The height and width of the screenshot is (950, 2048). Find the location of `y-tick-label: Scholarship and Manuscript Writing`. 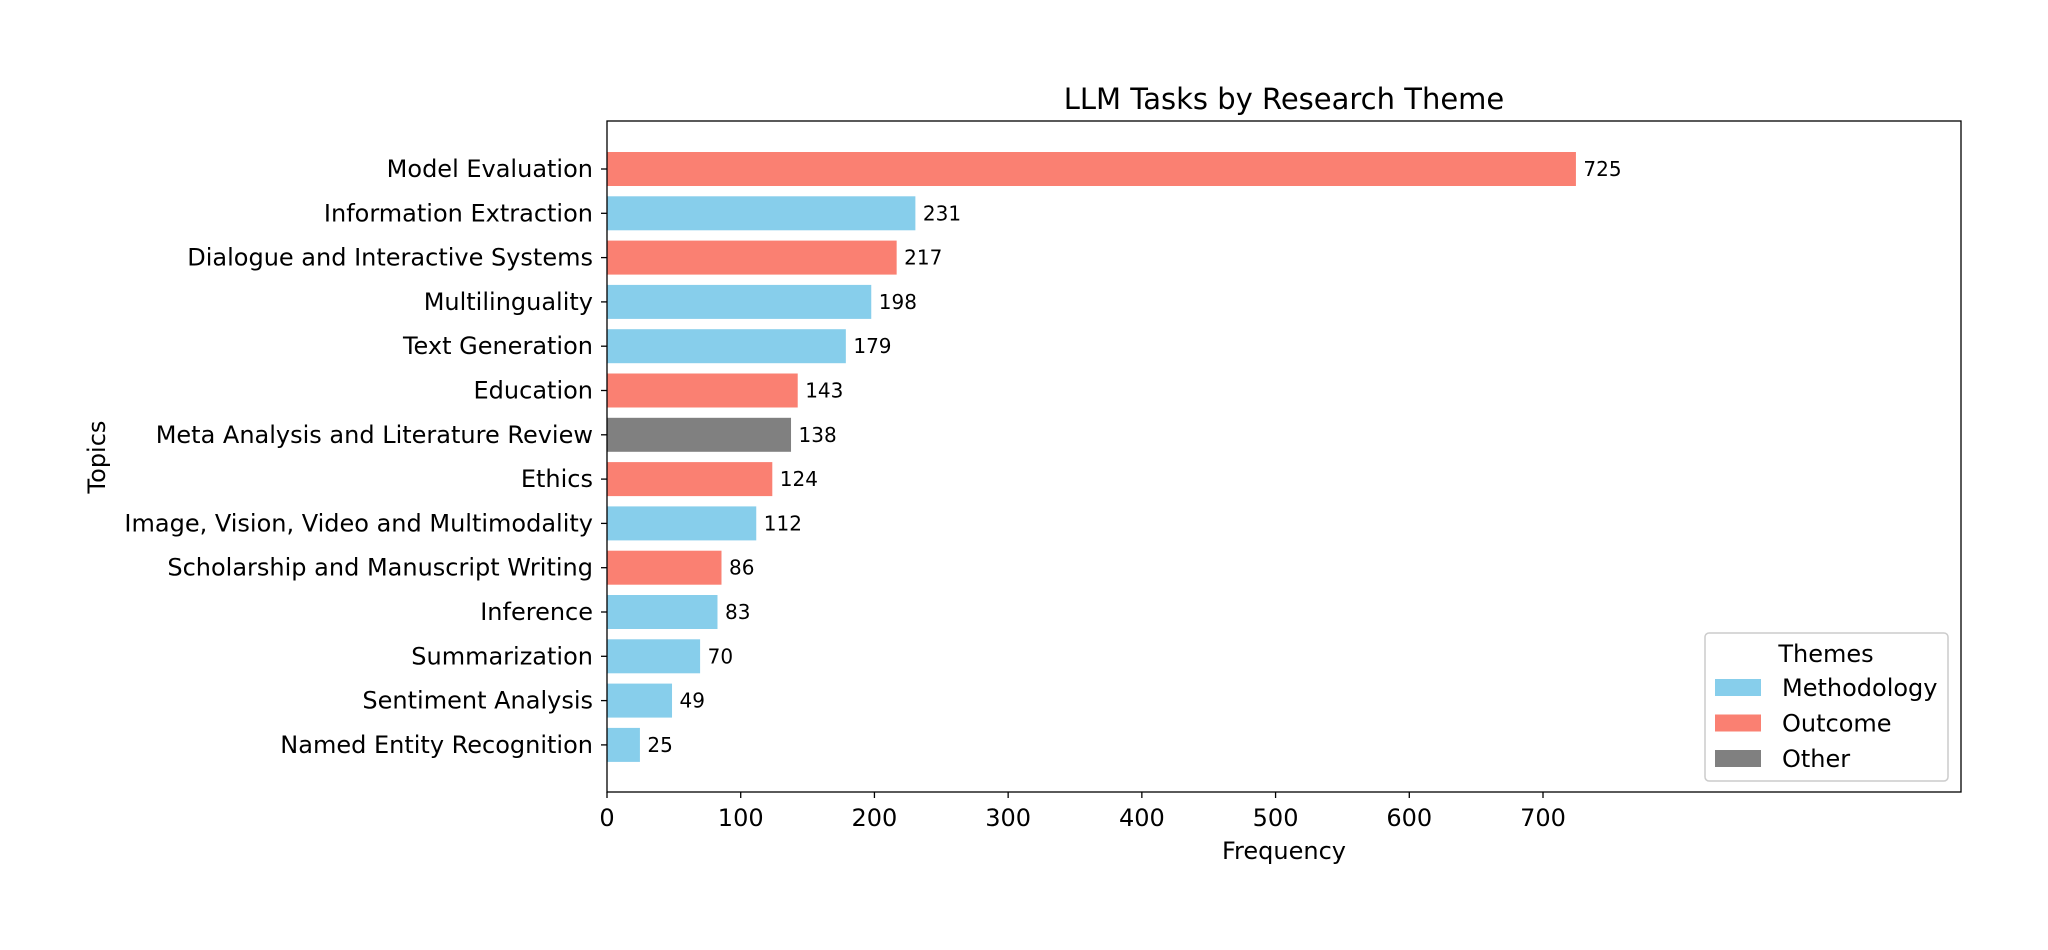

y-tick-label: Scholarship and Manuscript Writing is located at coordinates (380, 568).